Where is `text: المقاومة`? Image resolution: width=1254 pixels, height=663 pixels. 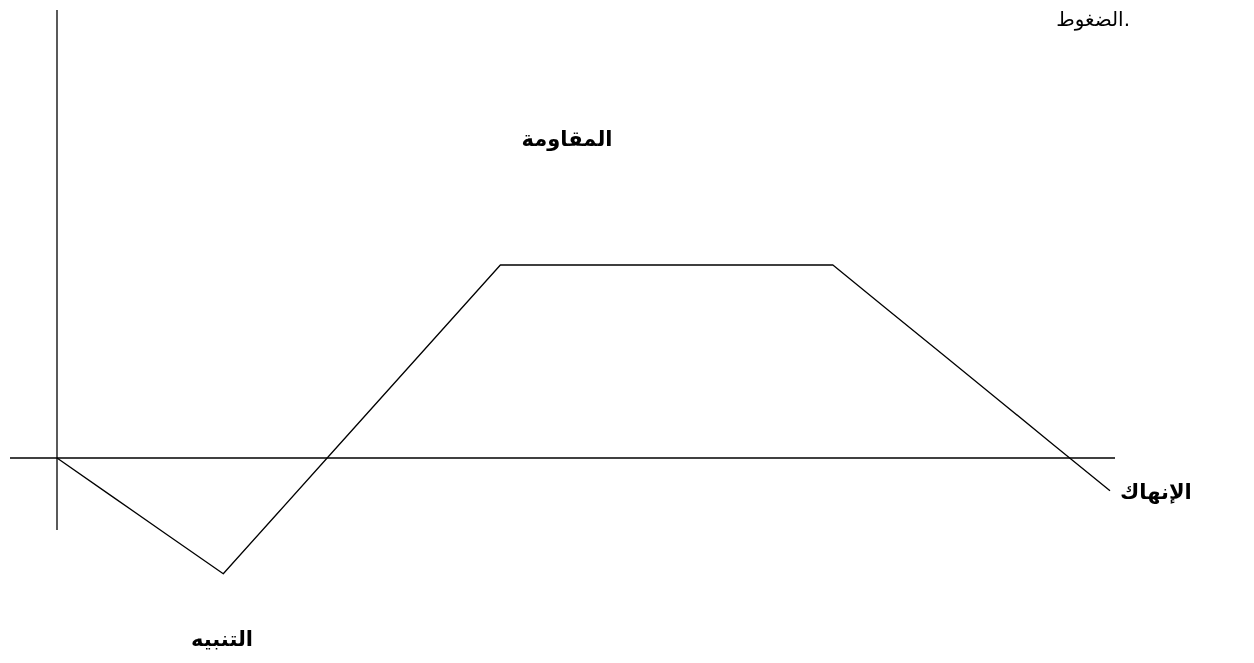 text: المقاومة is located at coordinates (567, 139).